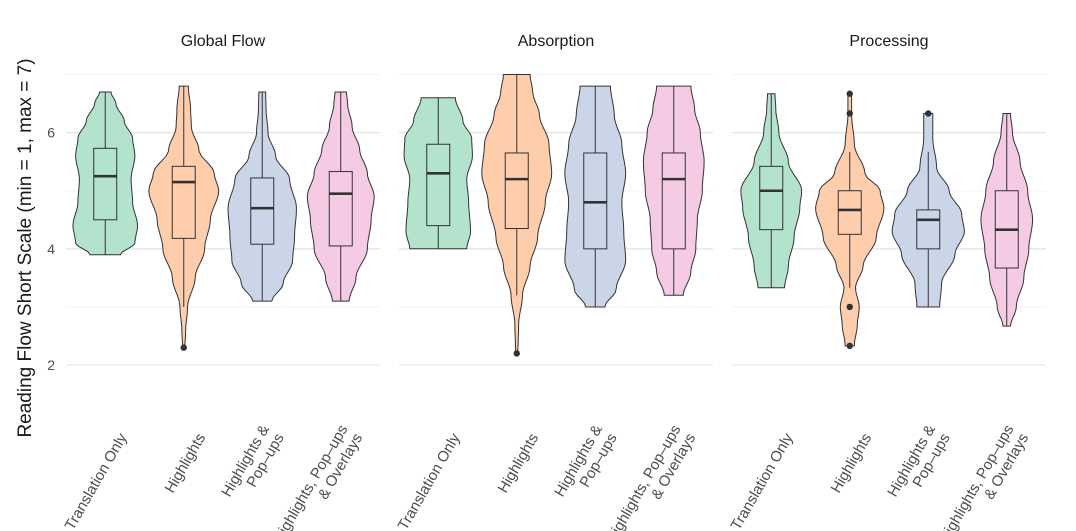 The height and width of the screenshot is (531, 1076). Describe the element at coordinates (51, 133) in the screenshot. I see `y-tick-label: 6` at that location.